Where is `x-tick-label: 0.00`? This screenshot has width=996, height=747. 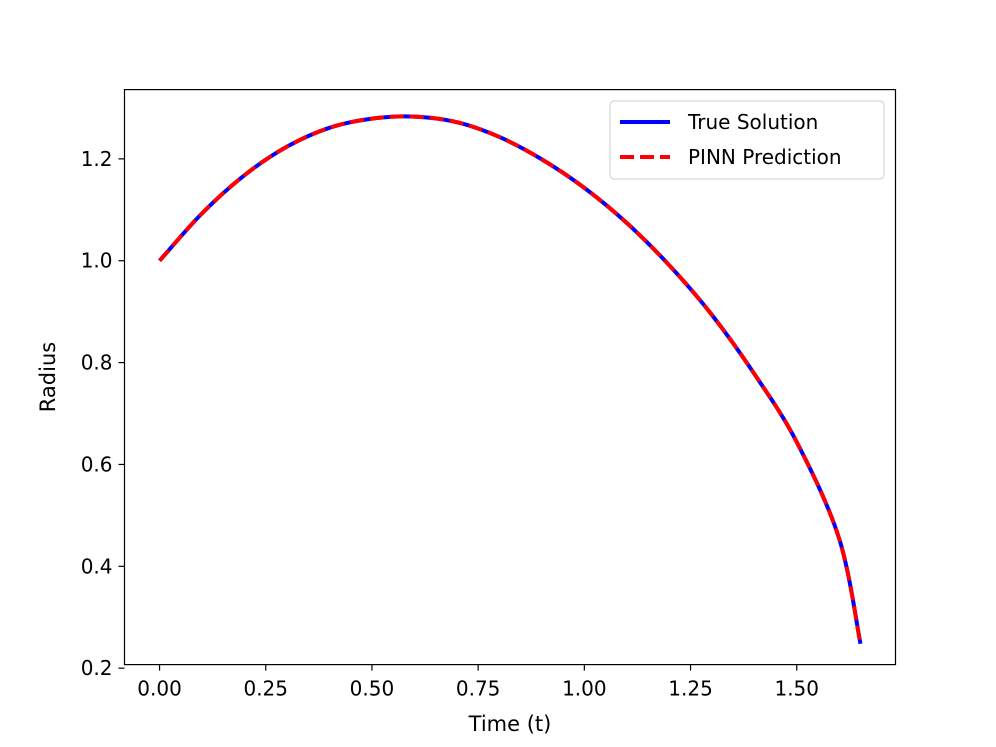 x-tick-label: 0.00 is located at coordinates (159, 689).